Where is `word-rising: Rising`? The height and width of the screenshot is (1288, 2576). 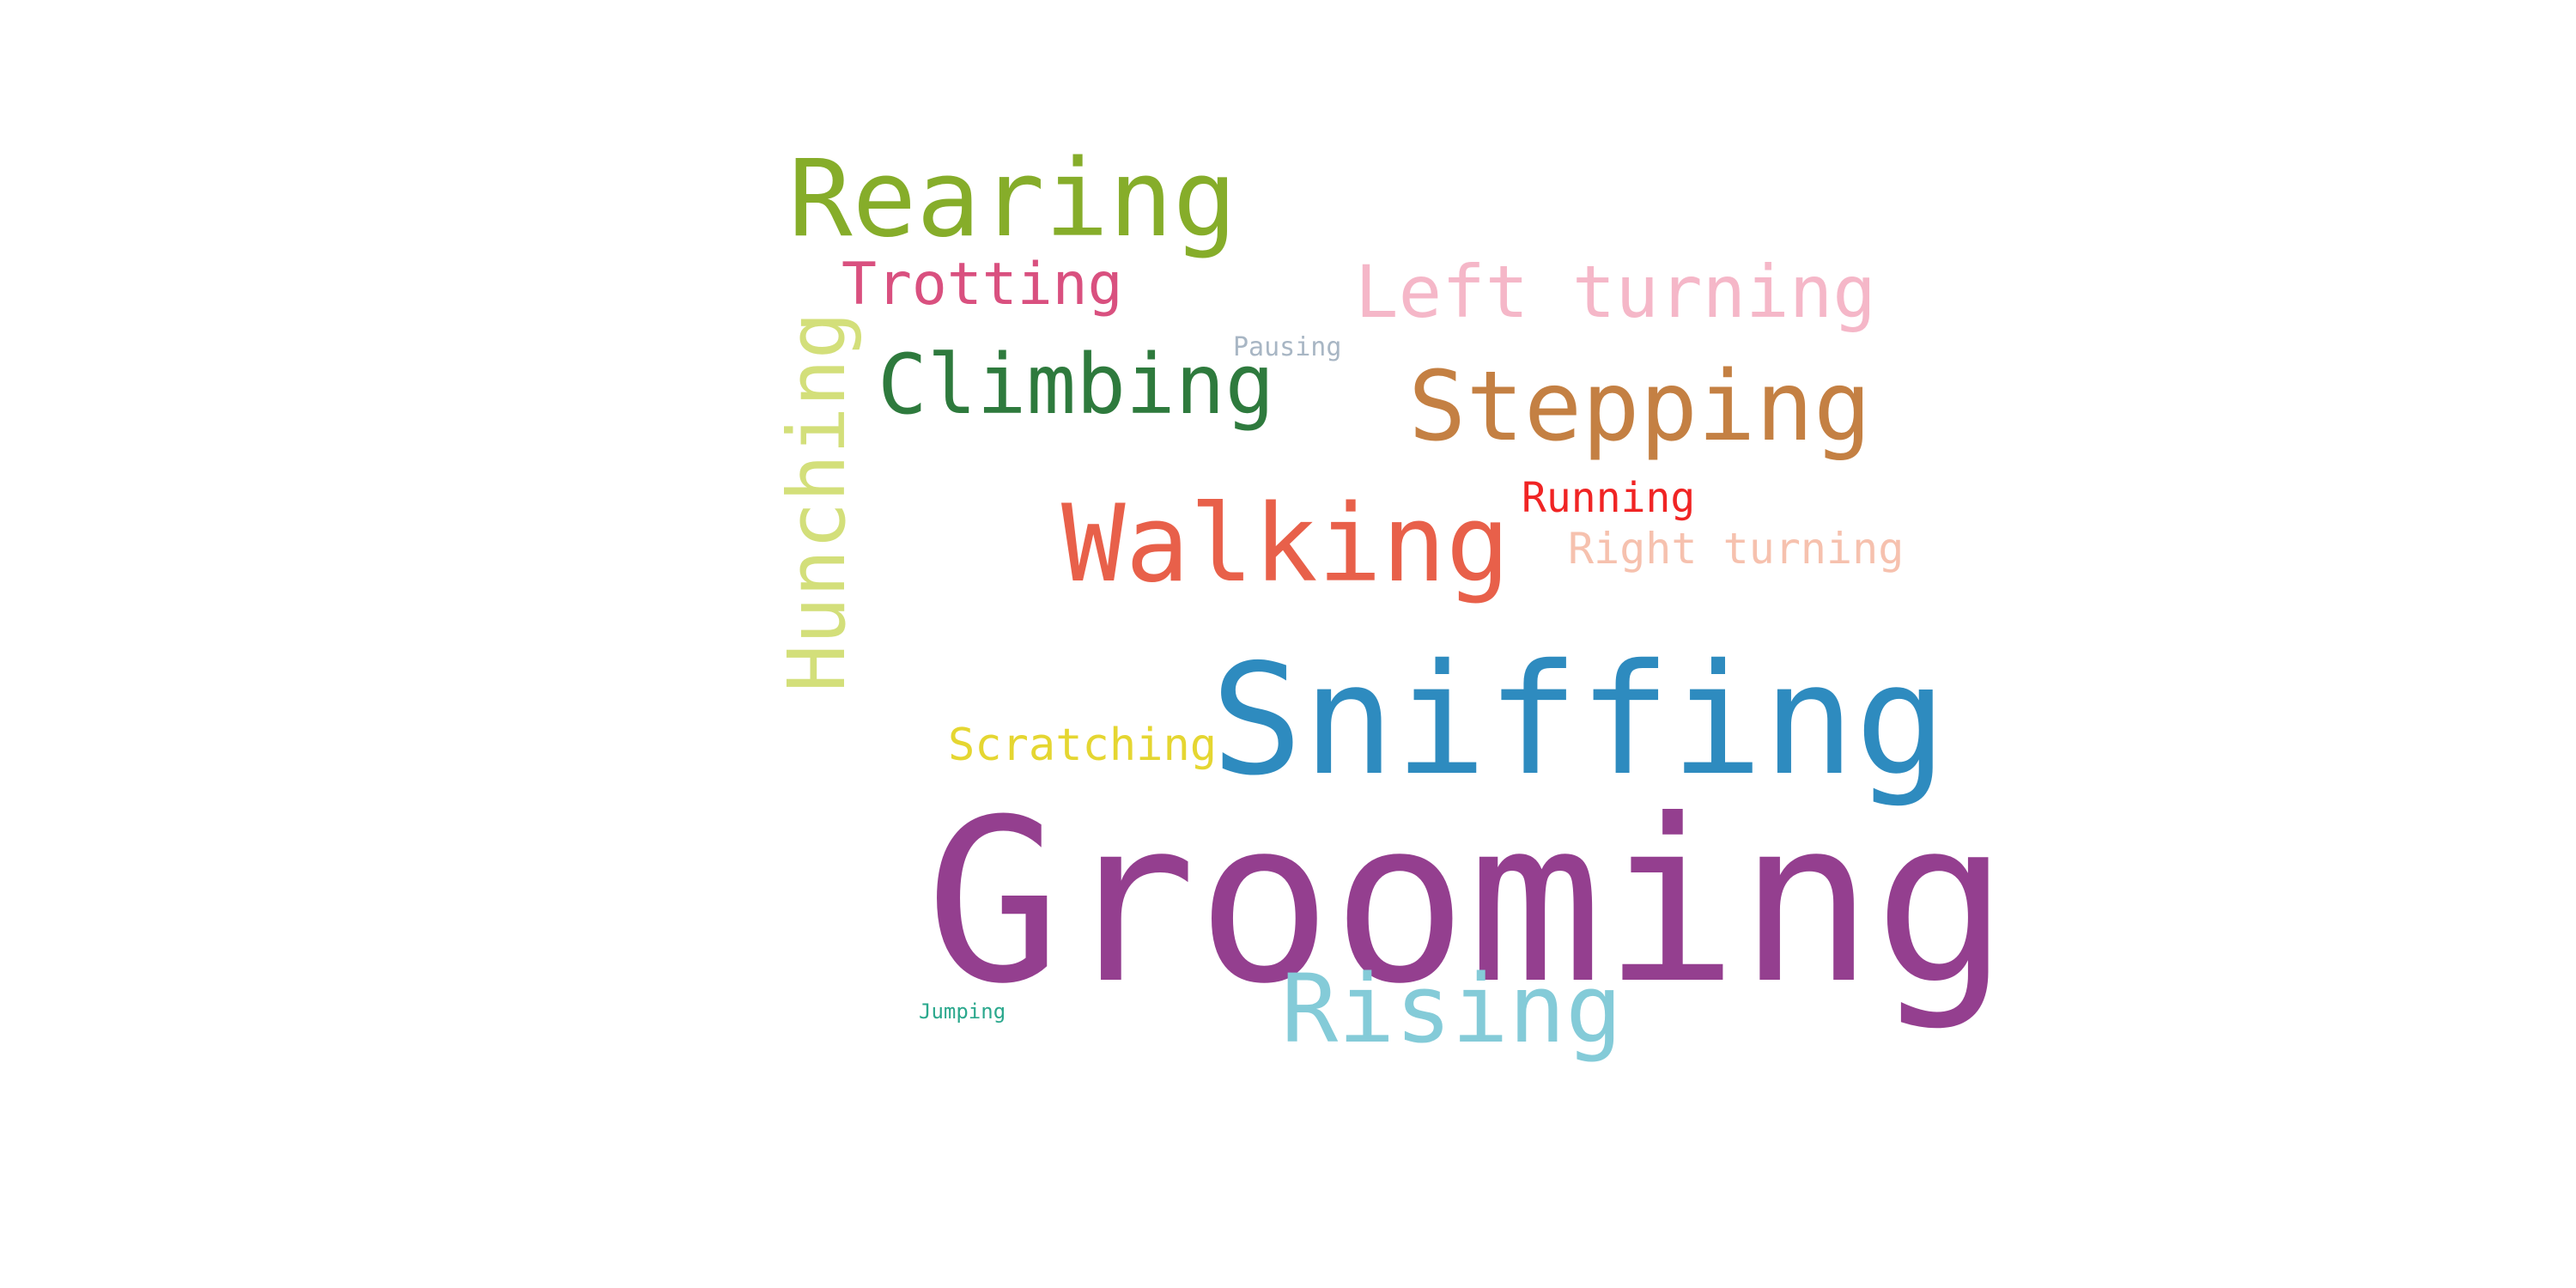
word-rising: Rising is located at coordinates (1452, 1009).